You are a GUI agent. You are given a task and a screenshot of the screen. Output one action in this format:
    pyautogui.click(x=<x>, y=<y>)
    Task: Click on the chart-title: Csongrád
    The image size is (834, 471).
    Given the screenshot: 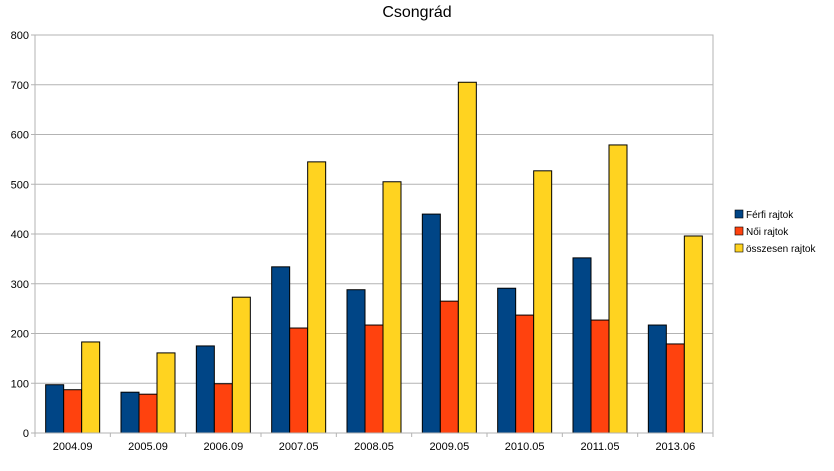 What is the action you would take?
    pyautogui.click(x=416, y=12)
    